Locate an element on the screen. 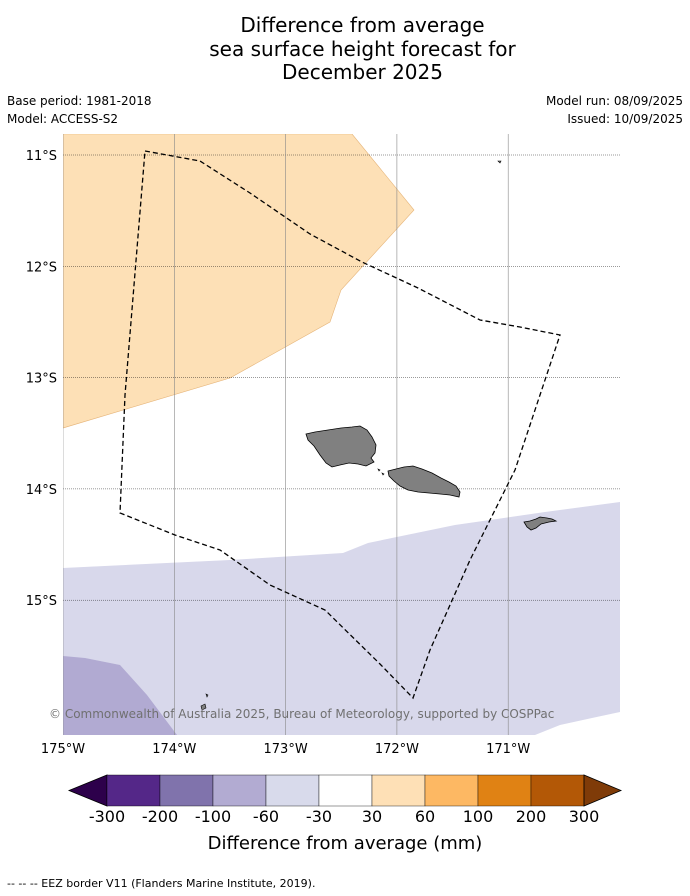 This screenshot has height=896, width=690. upolu-island is located at coordinates (424, 481).